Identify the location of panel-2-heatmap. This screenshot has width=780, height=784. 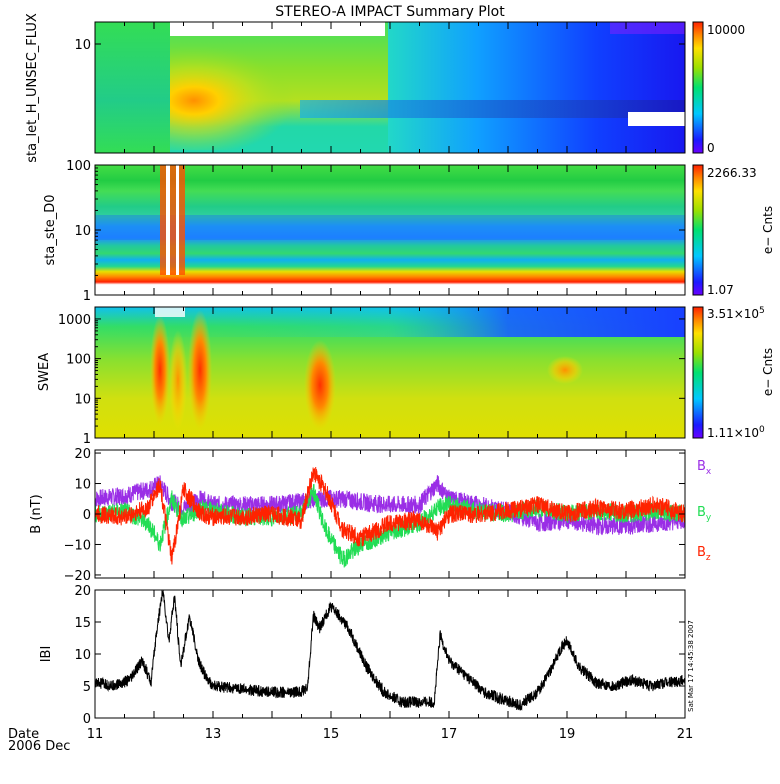
(390, 230).